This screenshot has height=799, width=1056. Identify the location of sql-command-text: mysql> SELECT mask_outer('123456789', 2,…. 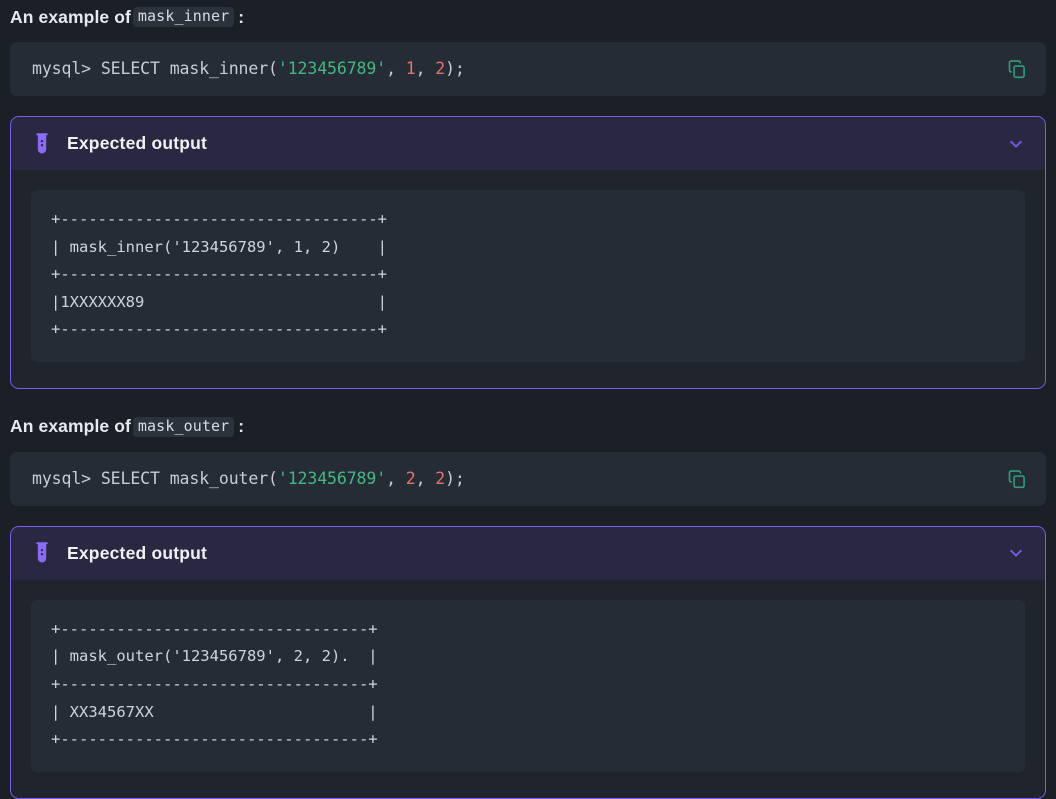
(248, 479).